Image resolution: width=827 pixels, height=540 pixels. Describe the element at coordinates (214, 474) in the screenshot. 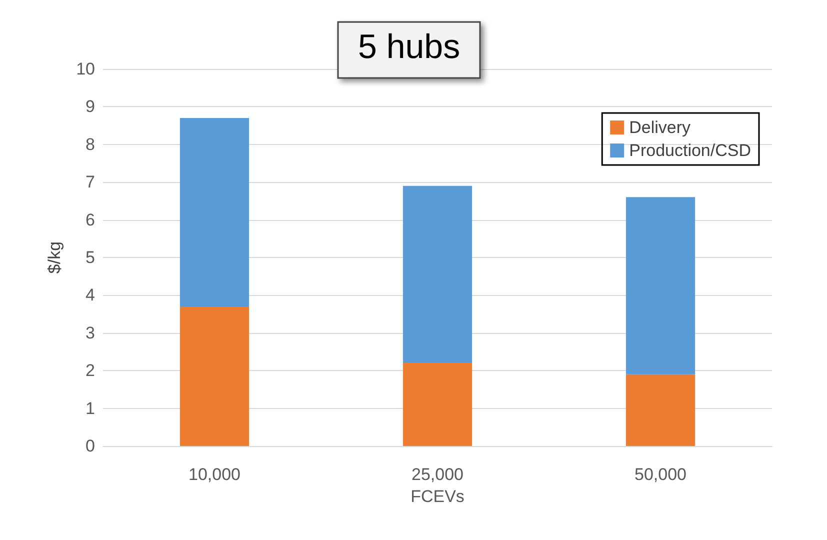

I see `x-tick-label: 10,000` at that location.